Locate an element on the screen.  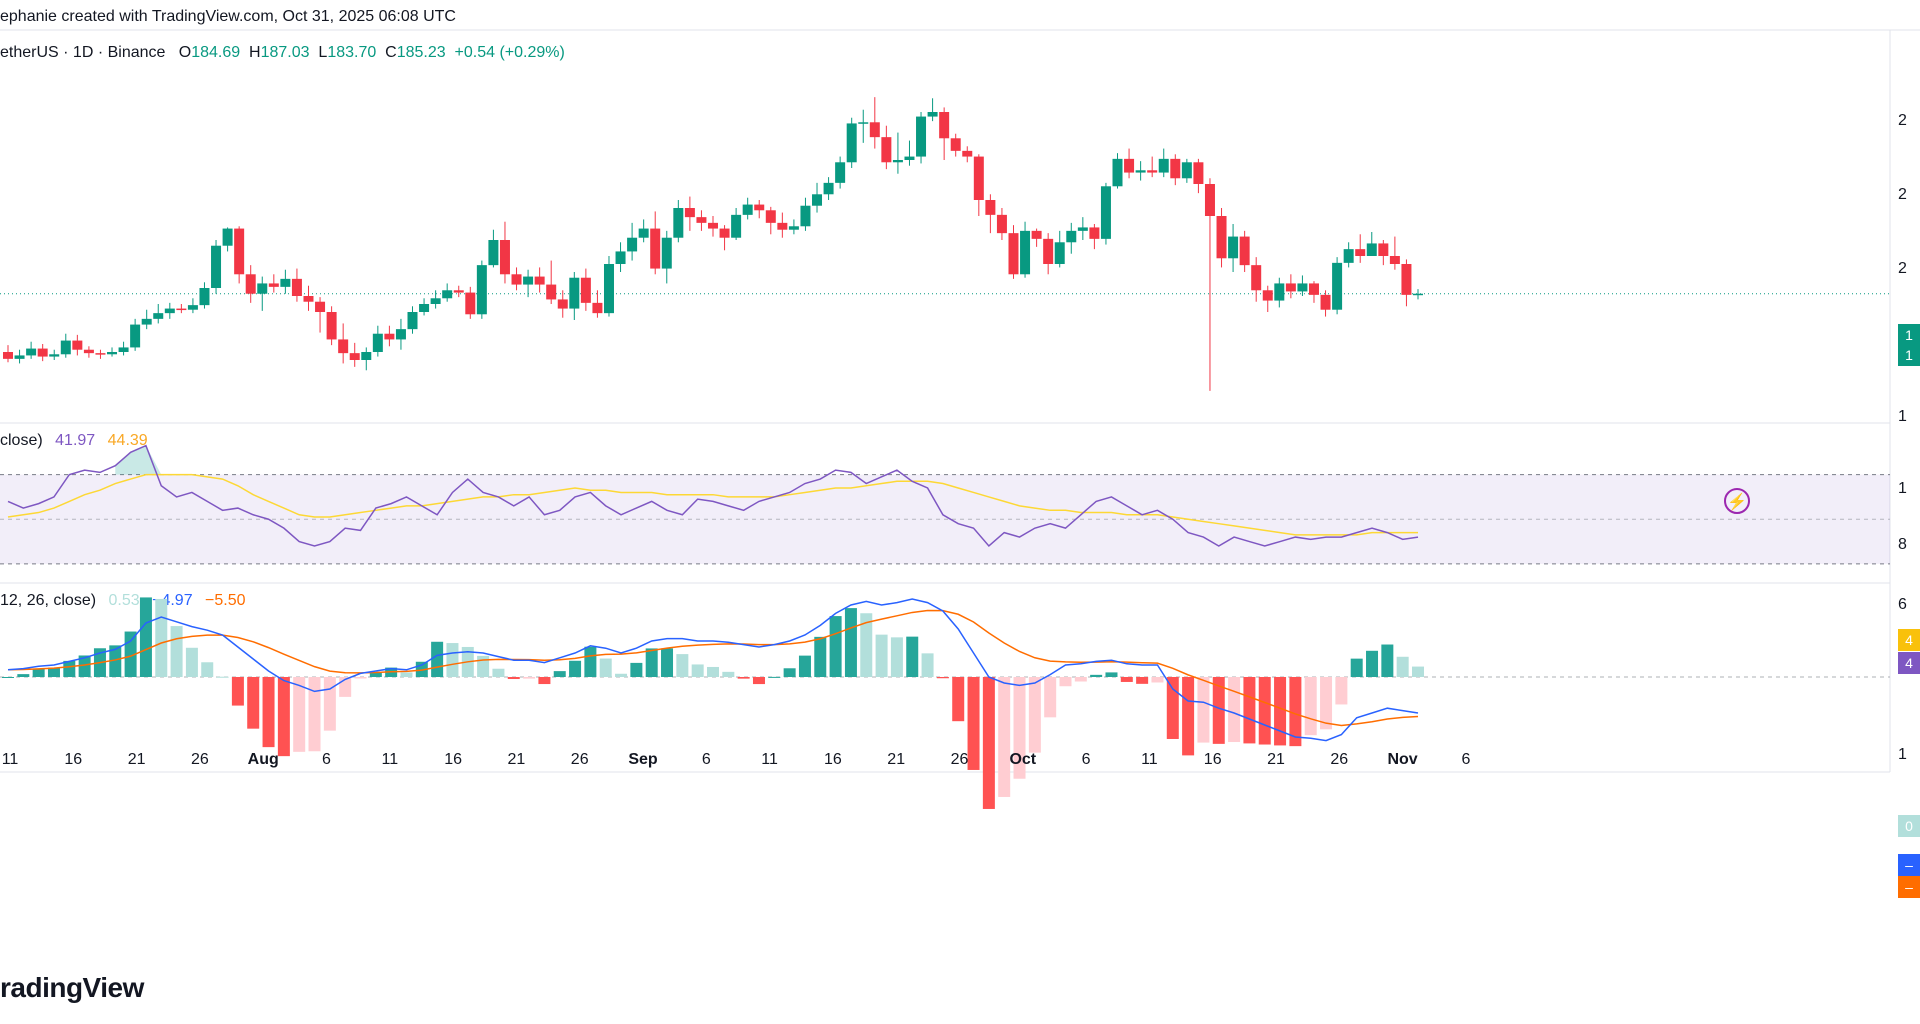
close-value: 185.23 is located at coordinates (421, 52).